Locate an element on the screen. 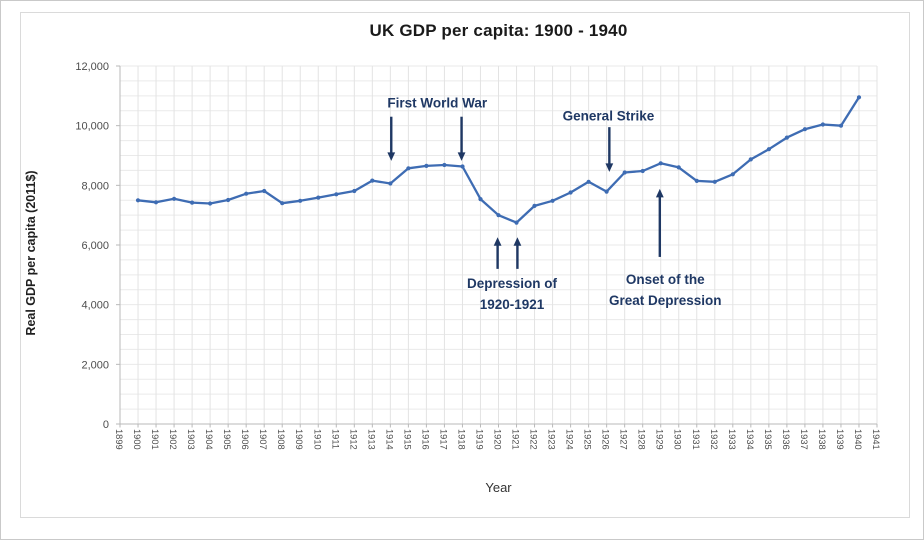 This screenshot has height=540, width=924. x-tick-label: 1907 is located at coordinates (263, 439).